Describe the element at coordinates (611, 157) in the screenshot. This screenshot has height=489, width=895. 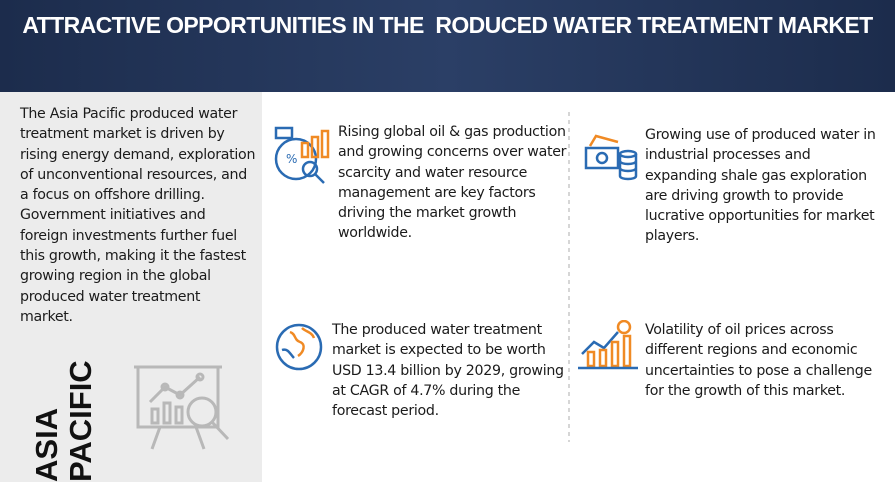
I see `money-icon` at that location.